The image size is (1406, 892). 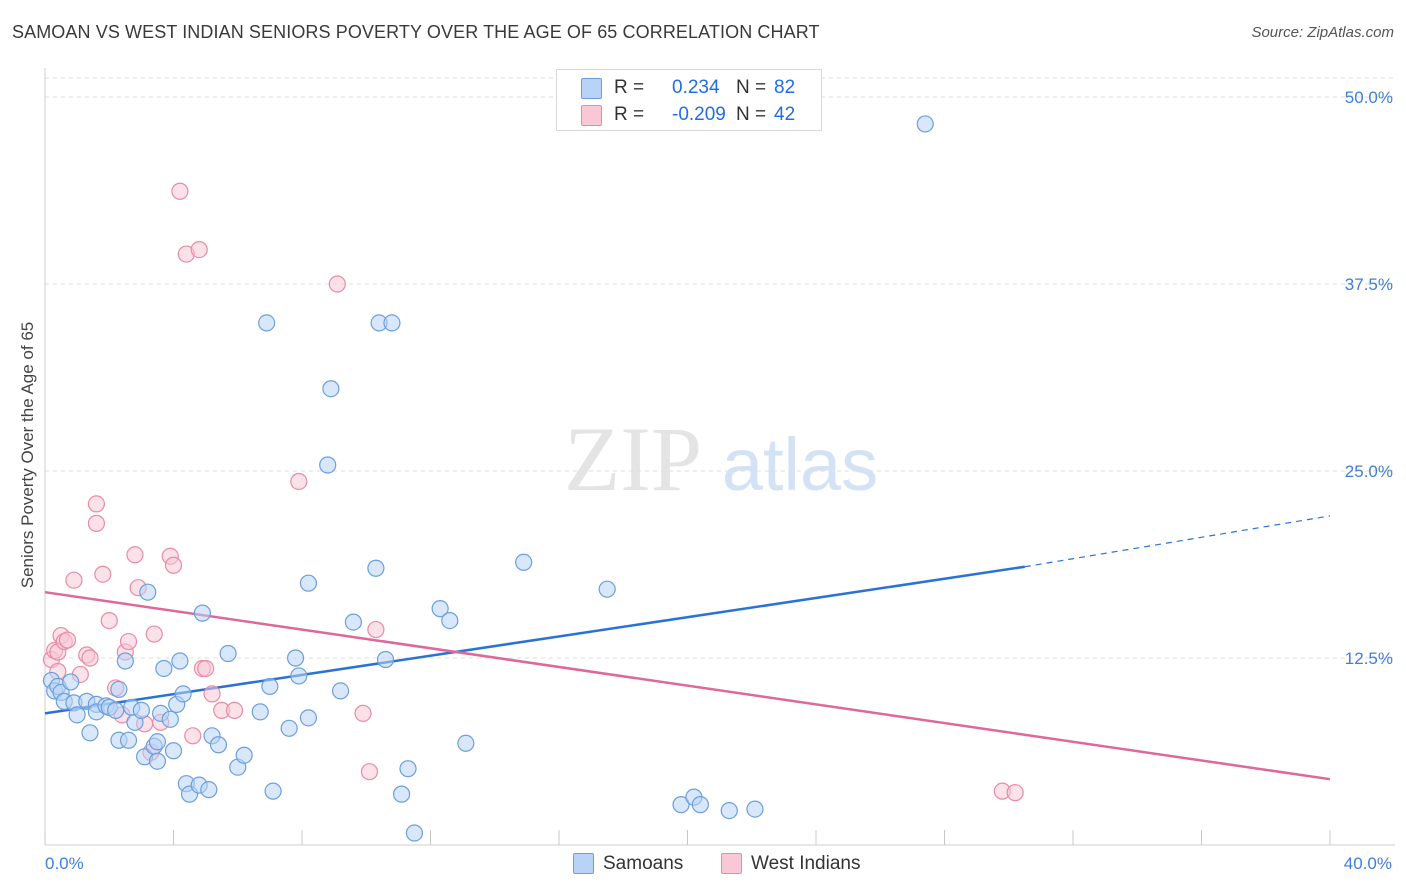 I want to click on samoans-trend-extension, so click(x=1177, y=541).